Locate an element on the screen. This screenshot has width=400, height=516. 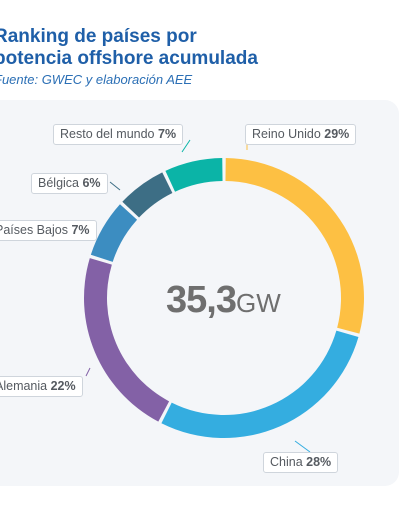
leader-line-resto-del-mundo is located at coordinates (186, 146).